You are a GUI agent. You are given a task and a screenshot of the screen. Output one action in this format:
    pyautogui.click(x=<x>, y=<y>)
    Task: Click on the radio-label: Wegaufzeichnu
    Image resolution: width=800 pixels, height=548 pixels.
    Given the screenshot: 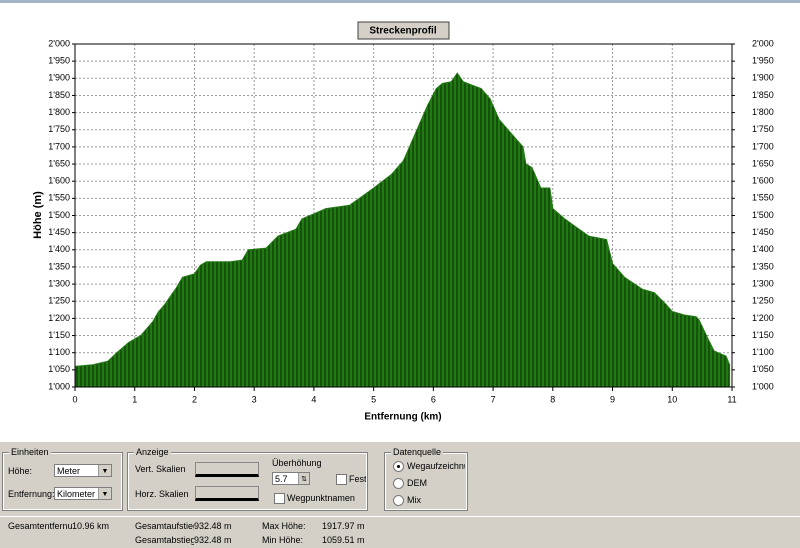 What is the action you would take?
    pyautogui.click(x=436, y=466)
    